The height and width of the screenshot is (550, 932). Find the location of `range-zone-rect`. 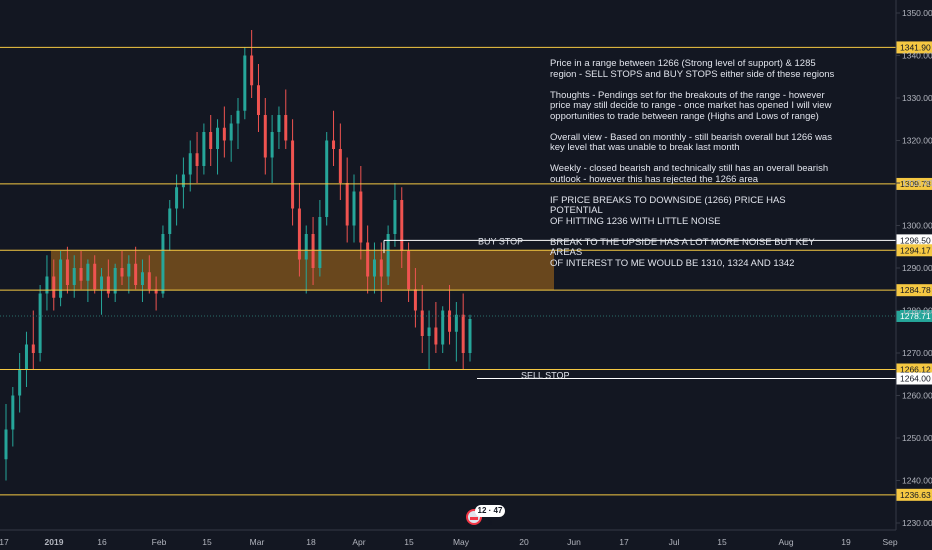

range-zone-rect is located at coordinates (302, 270).